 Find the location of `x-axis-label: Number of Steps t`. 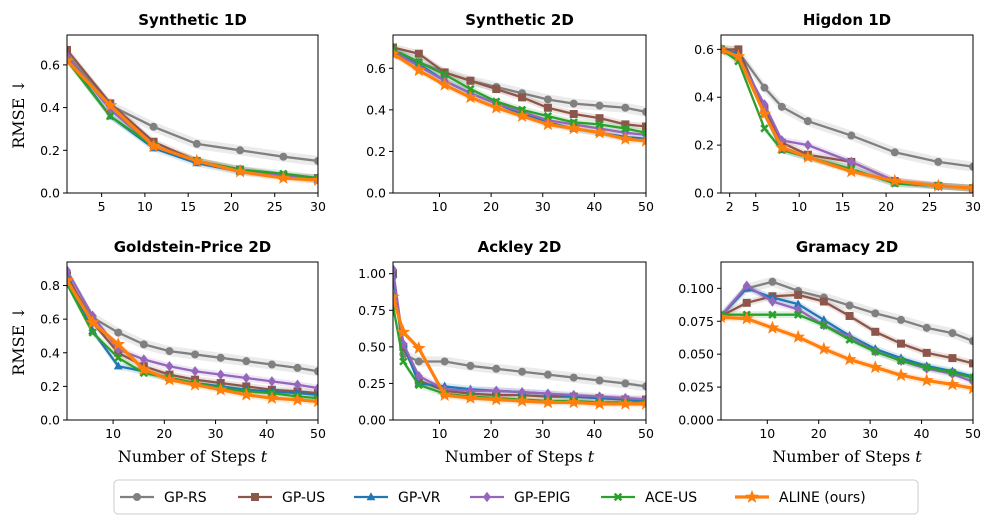

x-axis-label: Number of Steps t is located at coordinates (847, 456).